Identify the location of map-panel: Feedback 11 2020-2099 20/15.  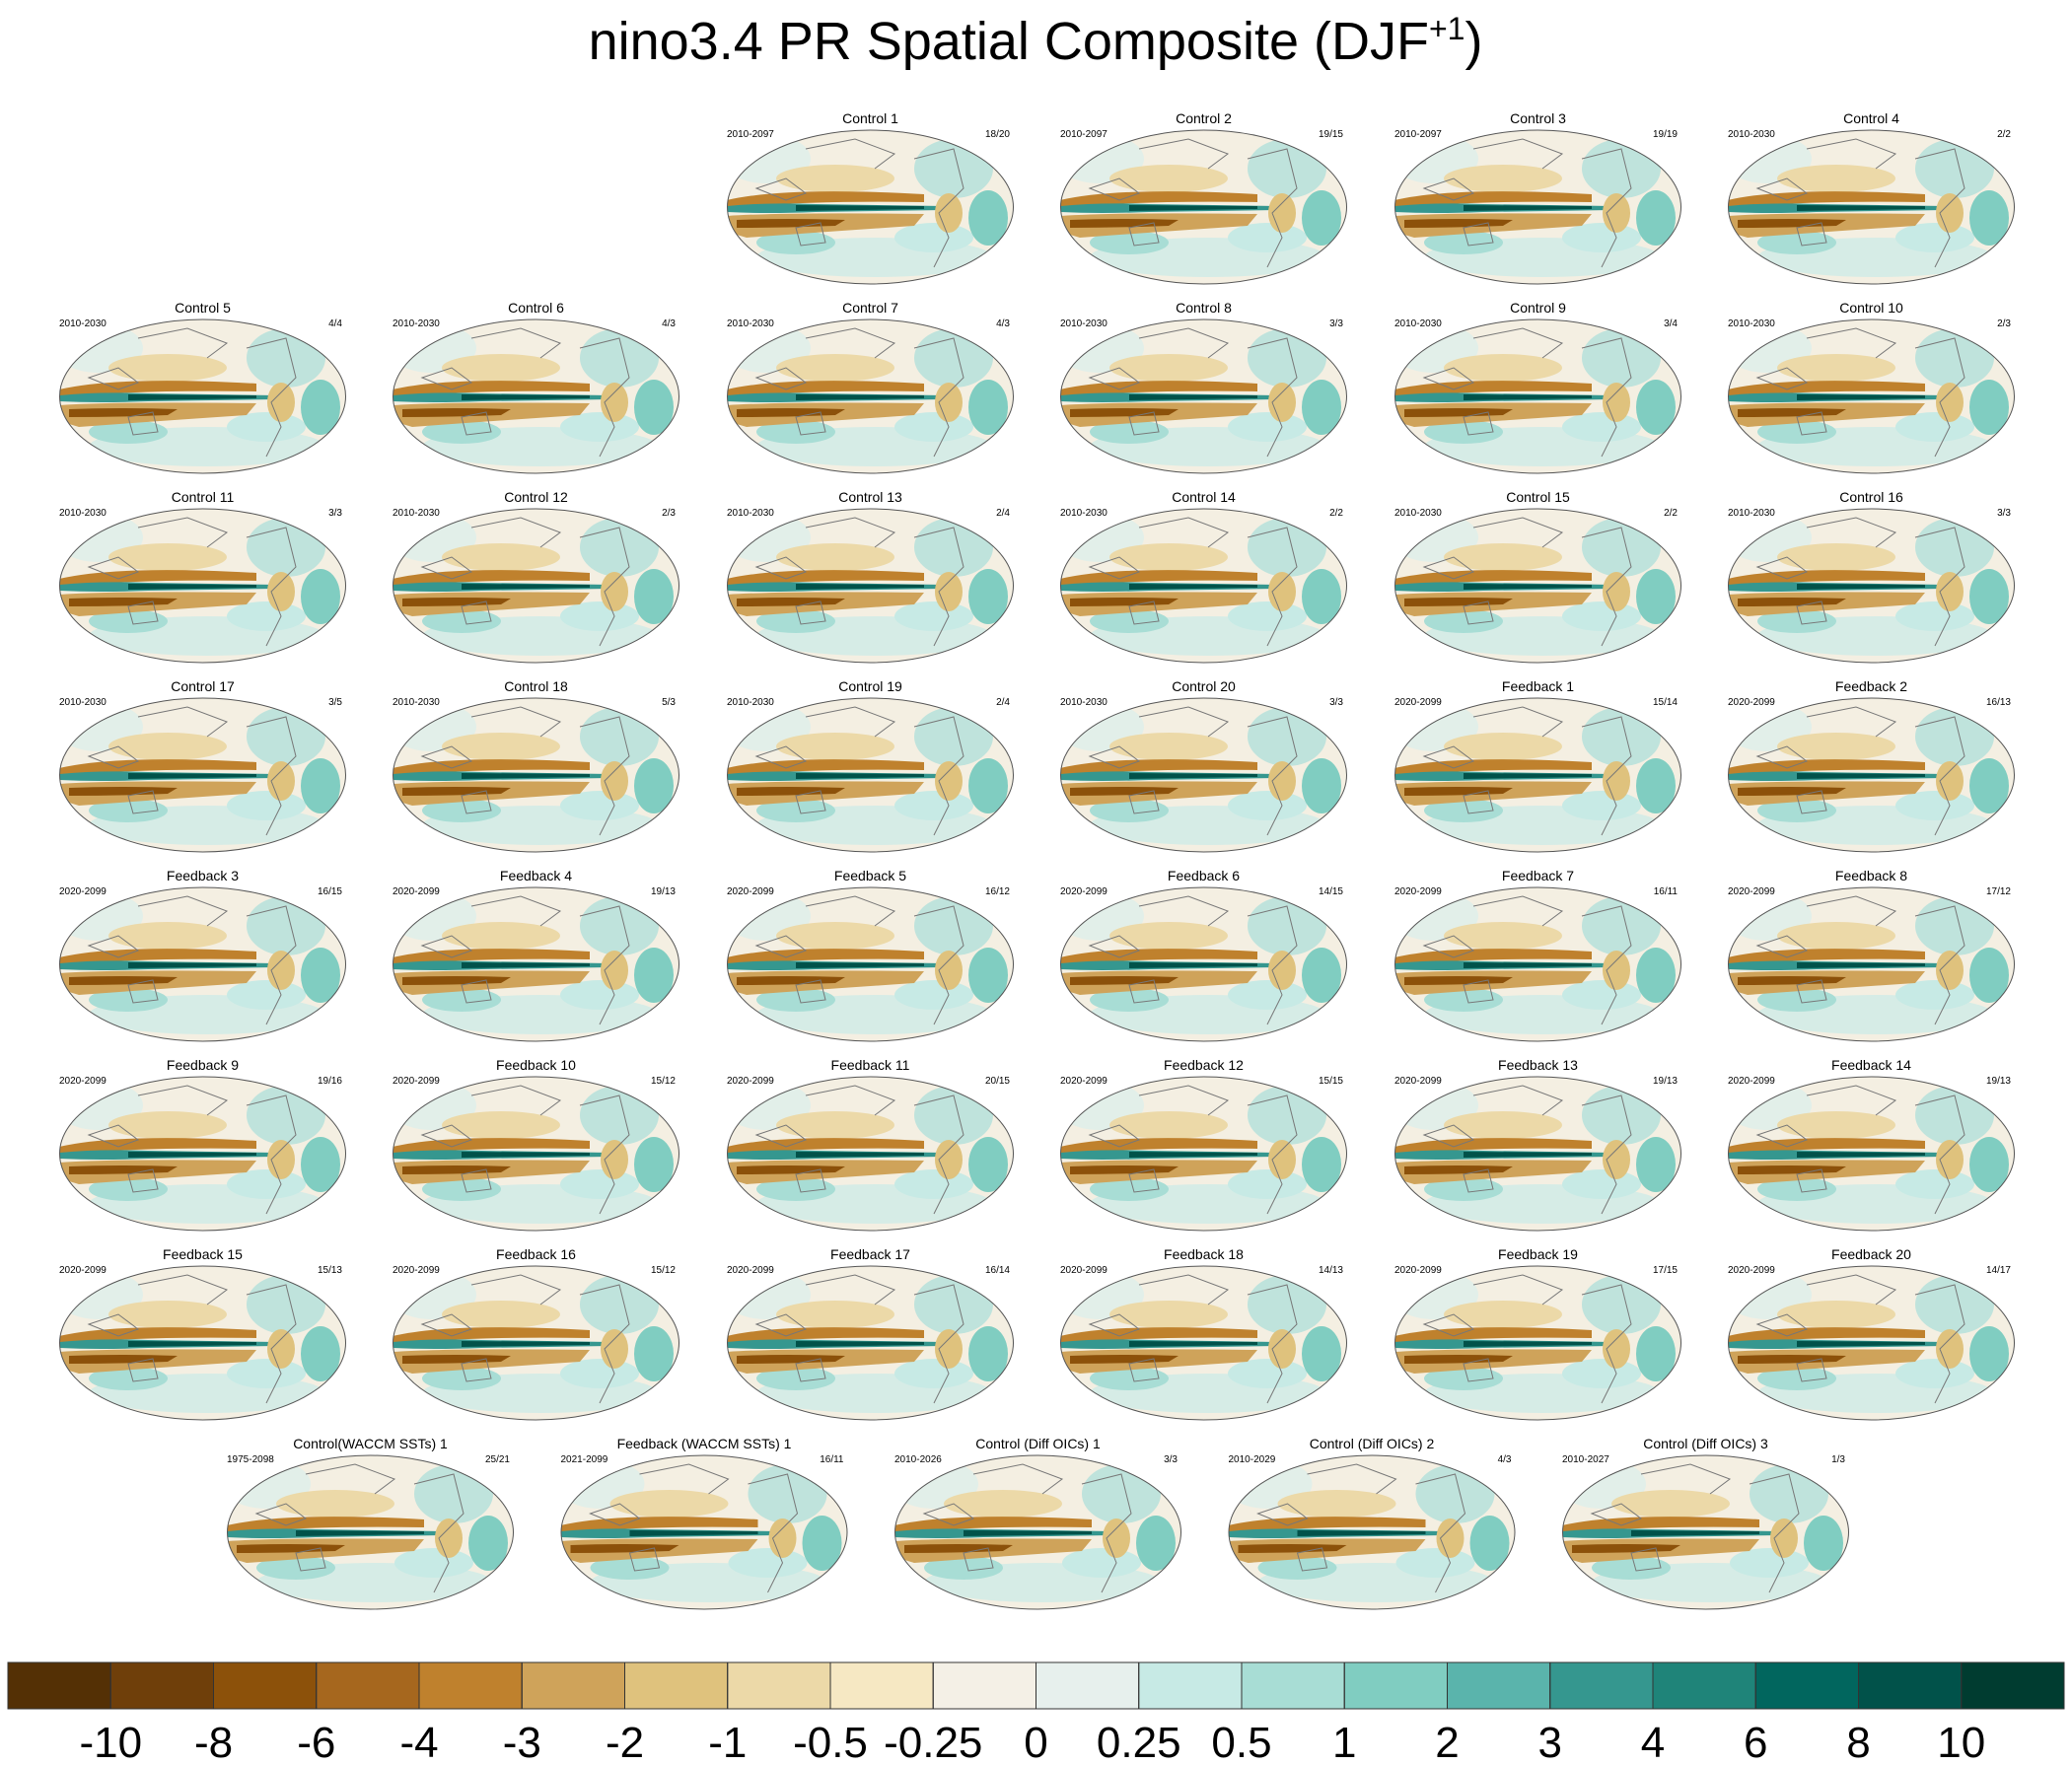
(868, 1144).